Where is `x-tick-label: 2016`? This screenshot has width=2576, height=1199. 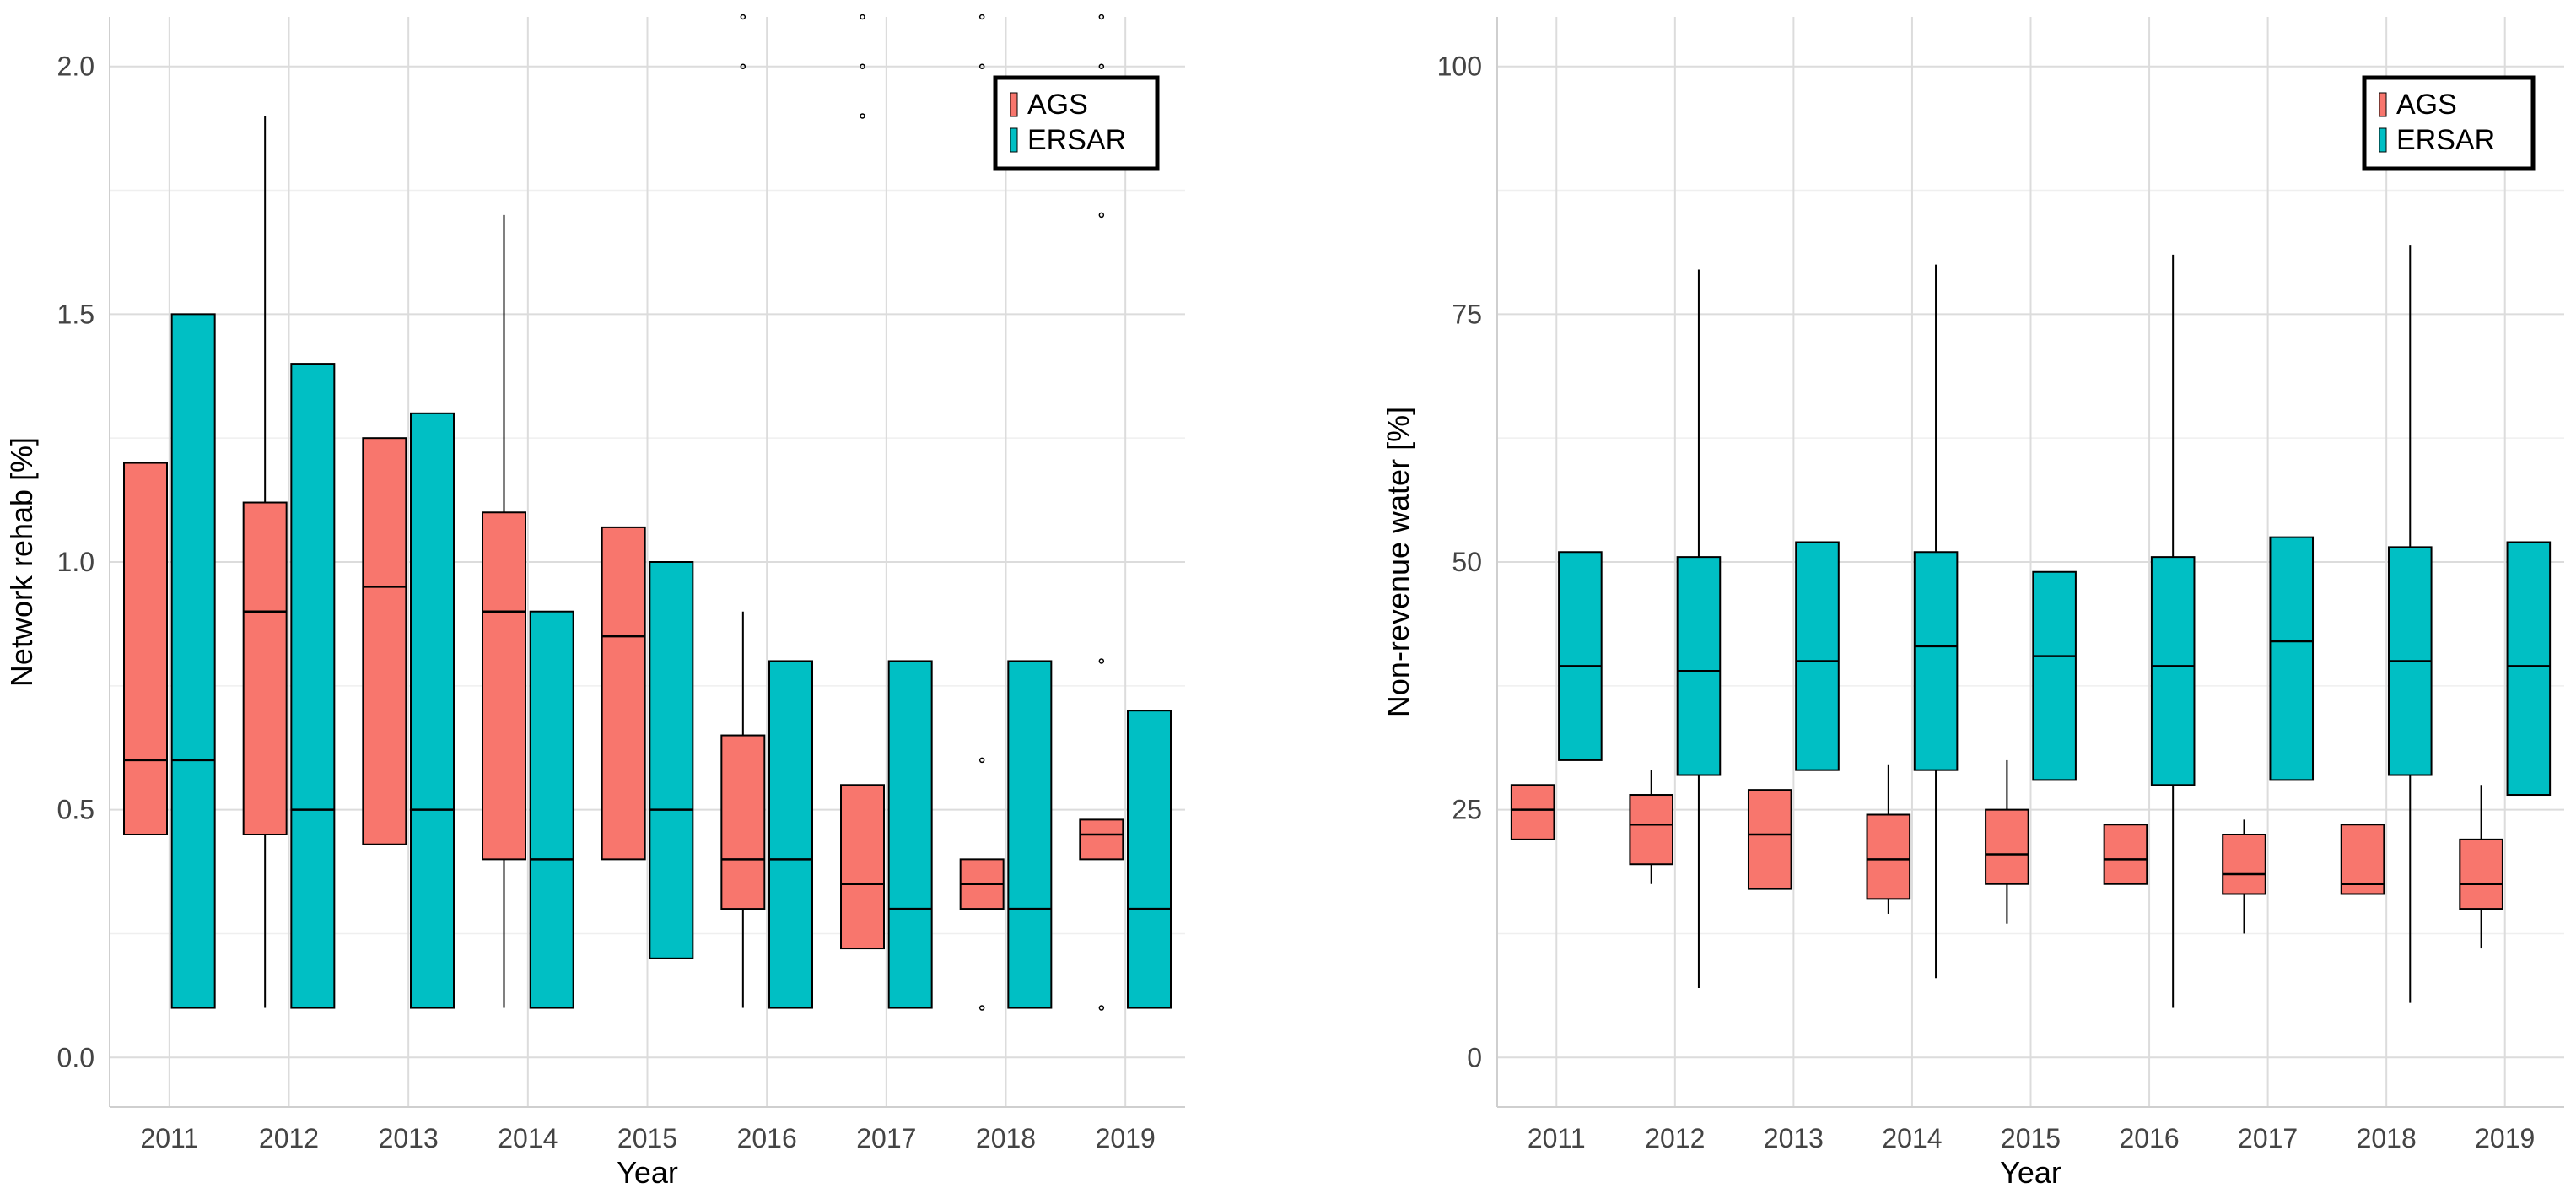 x-tick-label: 2016 is located at coordinates (2149, 1138).